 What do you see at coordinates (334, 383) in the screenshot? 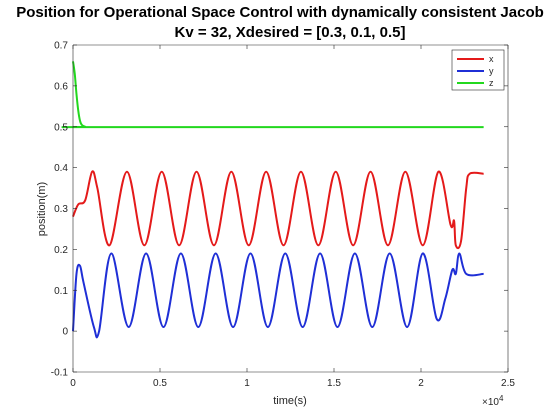
I see `x-tick-label: 1.5` at bounding box center [334, 383].